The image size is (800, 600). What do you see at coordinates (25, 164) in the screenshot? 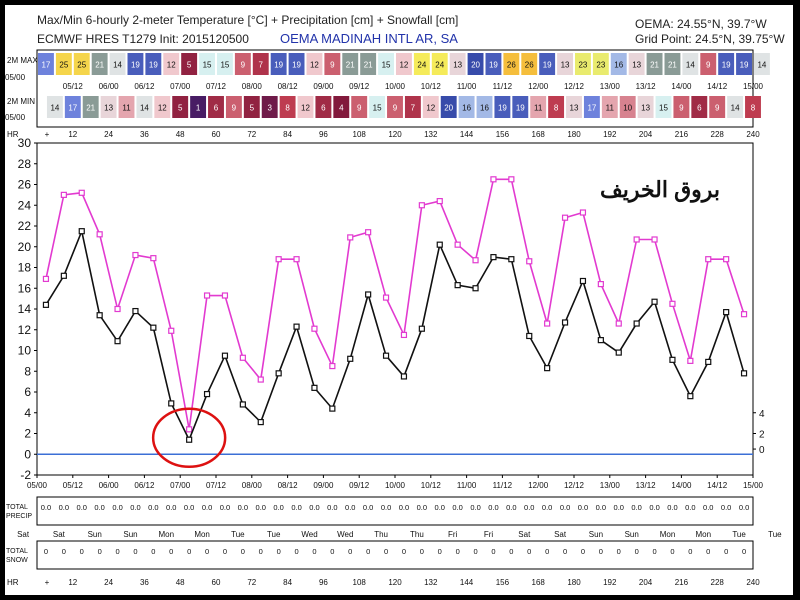
I see `y-tick-label: 28` at bounding box center [25, 164].